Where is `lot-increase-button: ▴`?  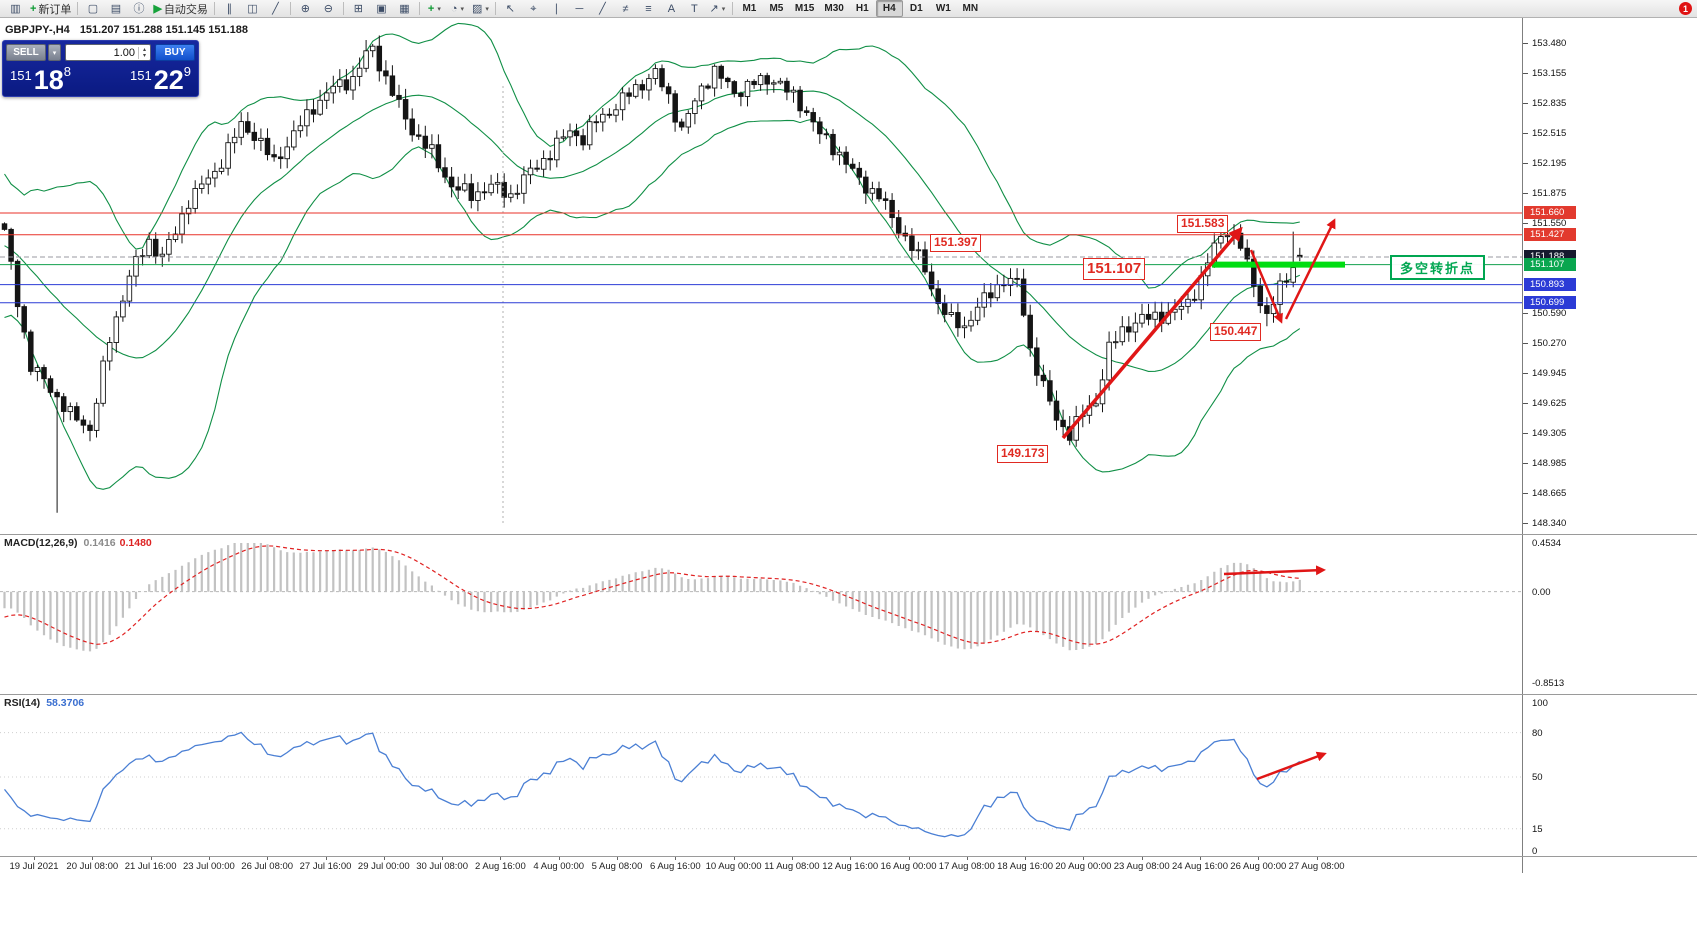
lot-increase-button: ▴ is located at coordinates (144, 49).